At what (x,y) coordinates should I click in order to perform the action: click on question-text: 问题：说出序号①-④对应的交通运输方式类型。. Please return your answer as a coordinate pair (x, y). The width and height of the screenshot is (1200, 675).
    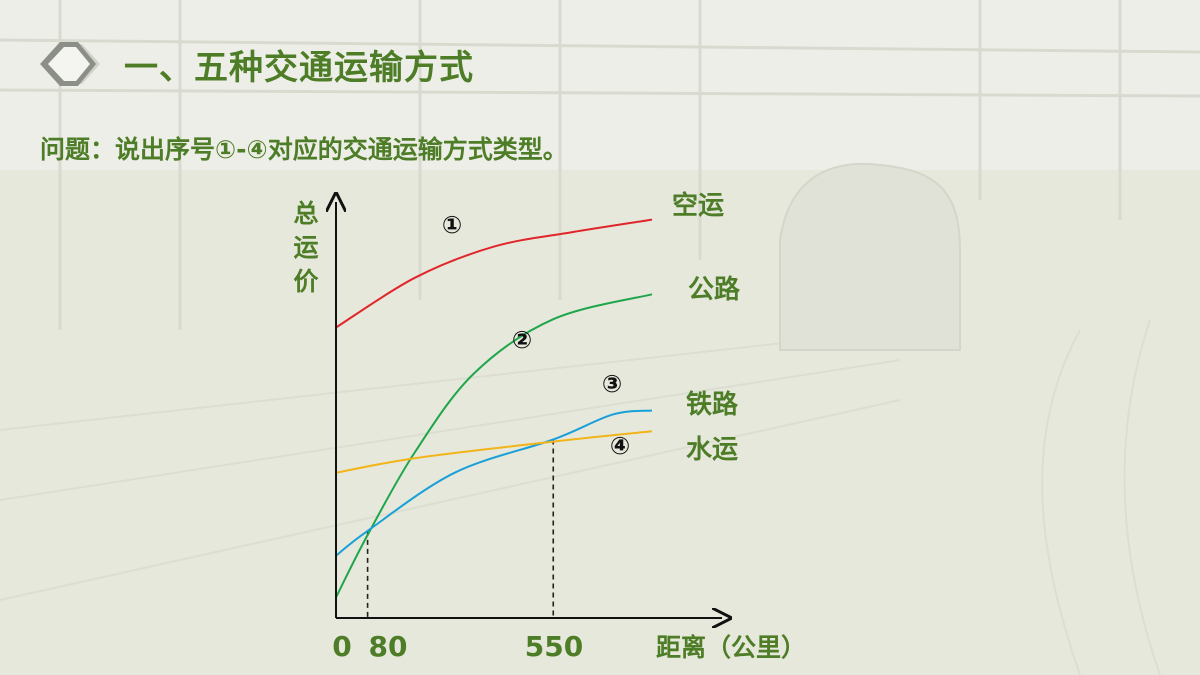
    Looking at the image, I should click on (304, 149).